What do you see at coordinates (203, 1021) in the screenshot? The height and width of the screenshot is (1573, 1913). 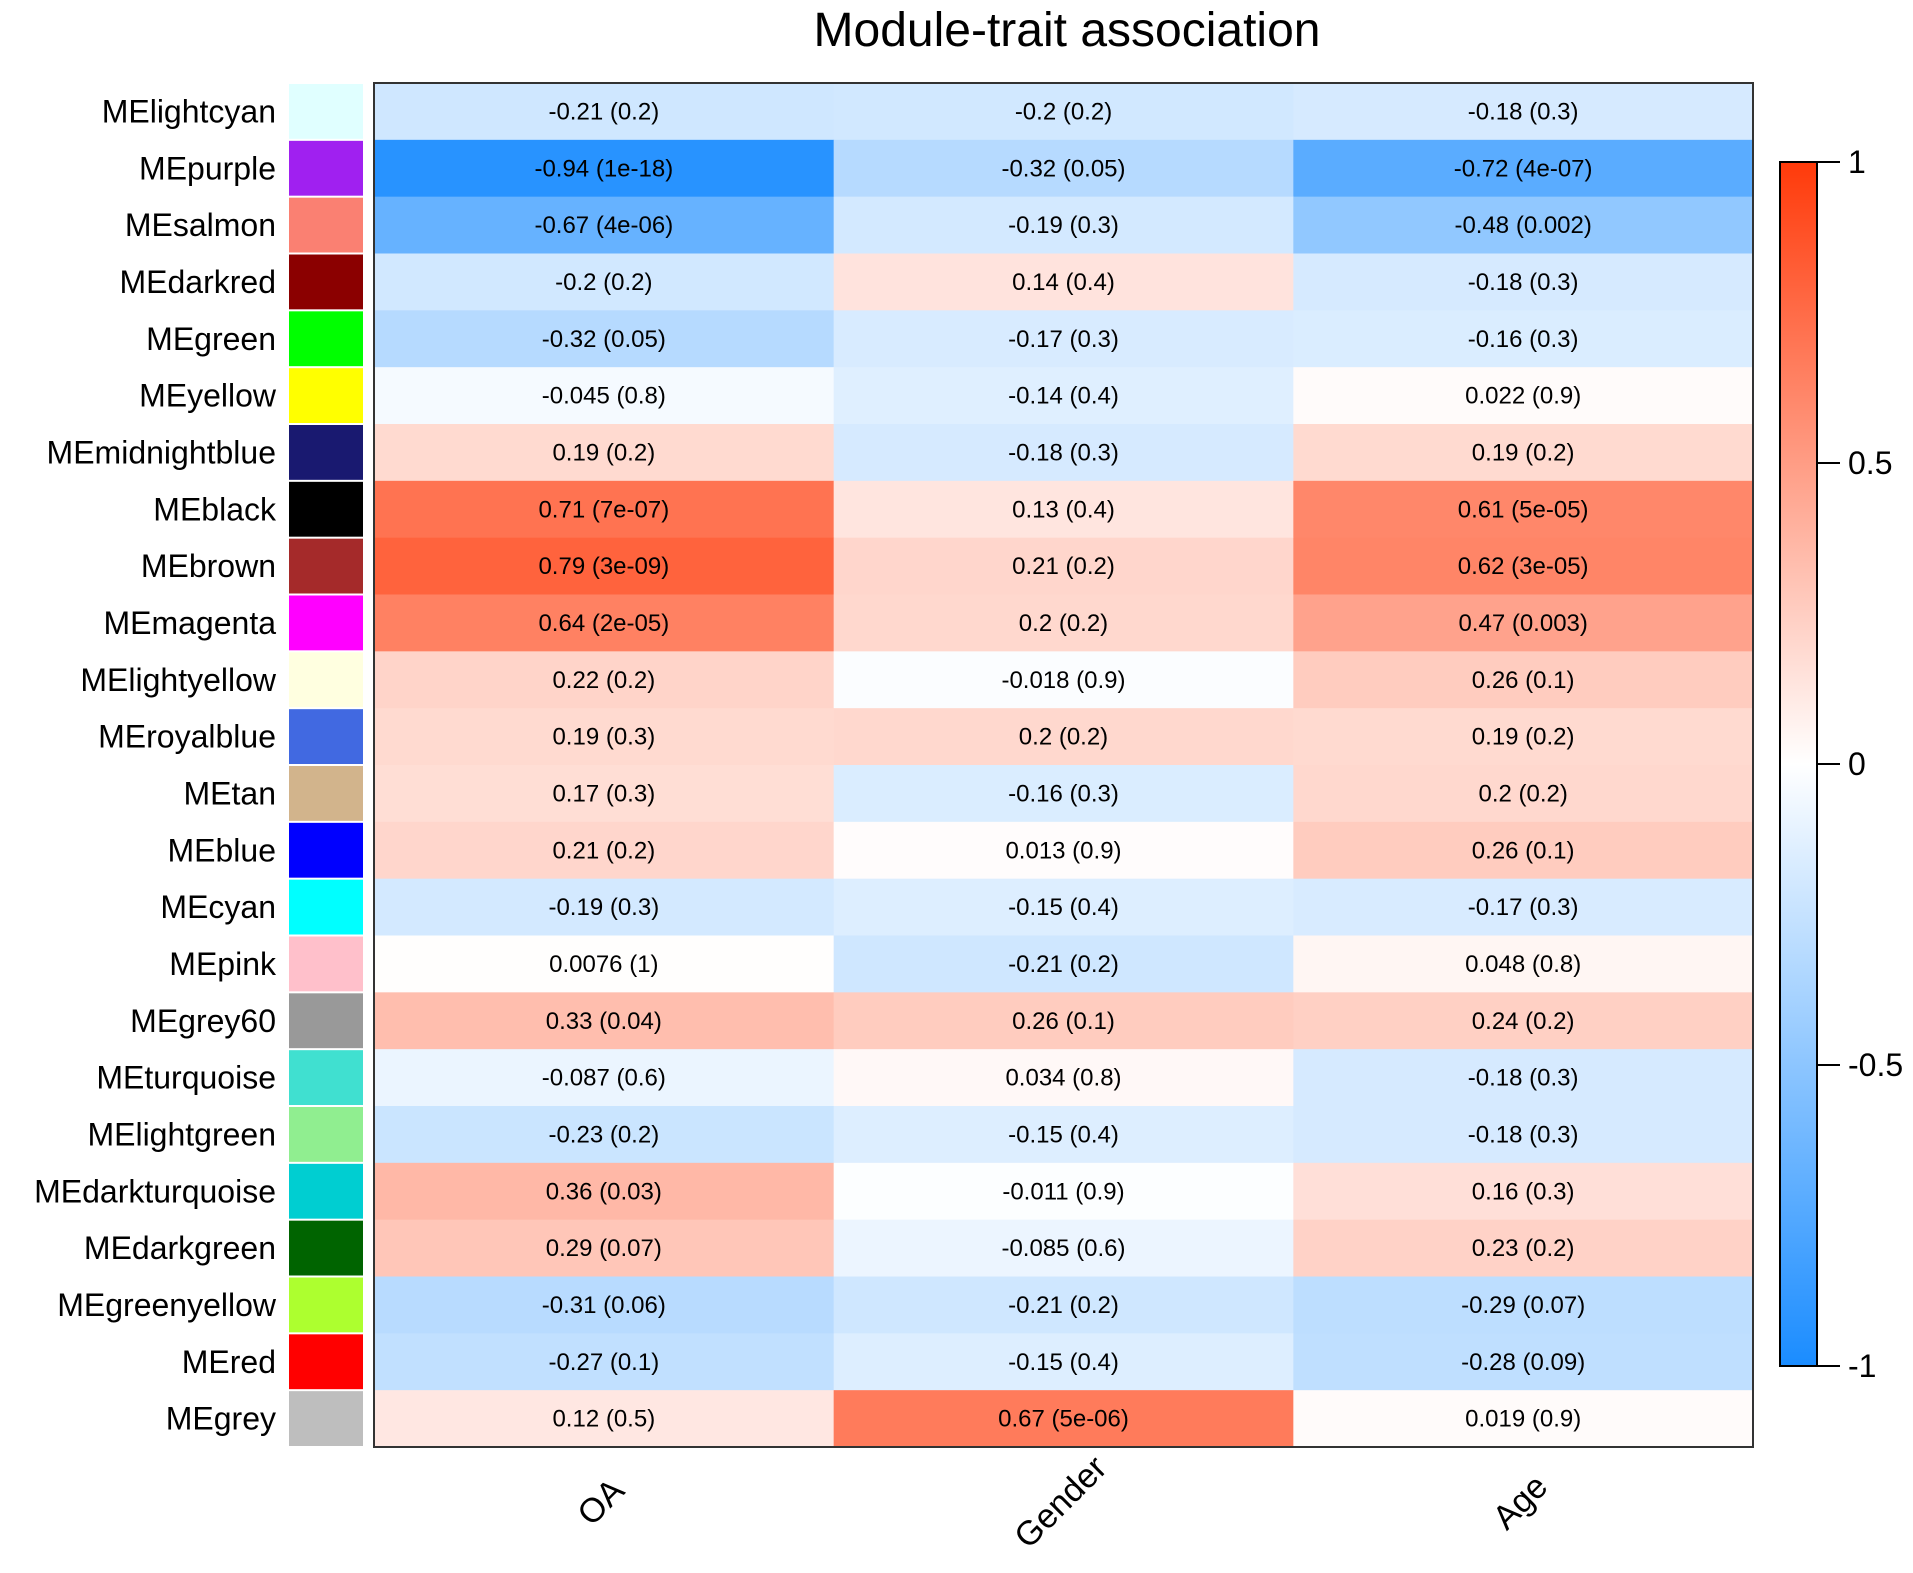 I see `row-label: MEgrey60` at bounding box center [203, 1021].